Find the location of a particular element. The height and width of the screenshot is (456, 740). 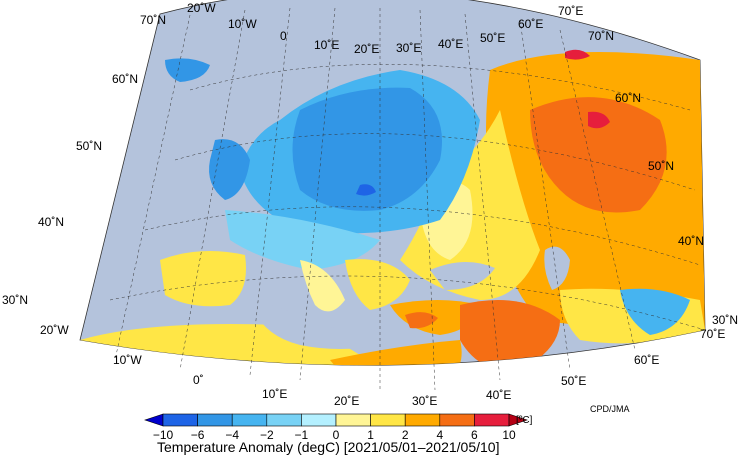

colorbar-tick-label: 6 is located at coordinates (474, 435).